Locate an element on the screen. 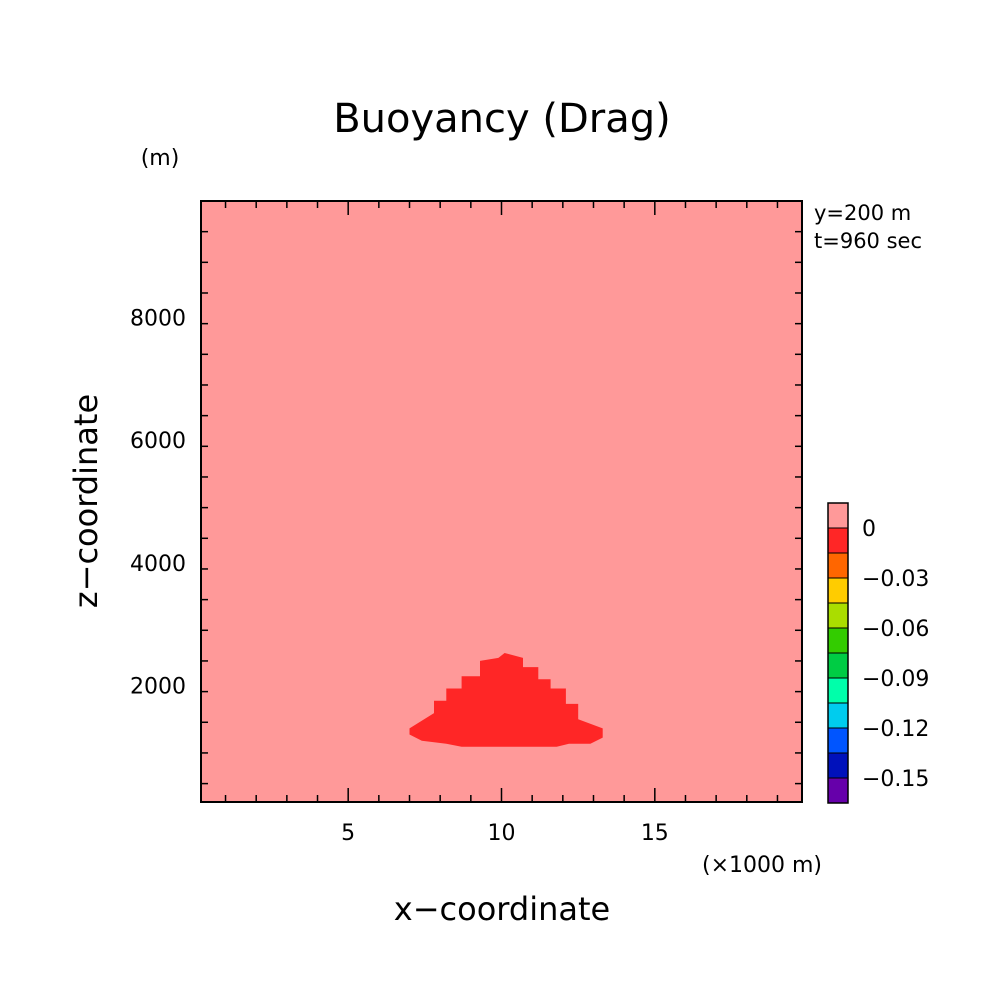 The image size is (1004, 1004). y-tick-label: 4000 is located at coordinates (158, 564).